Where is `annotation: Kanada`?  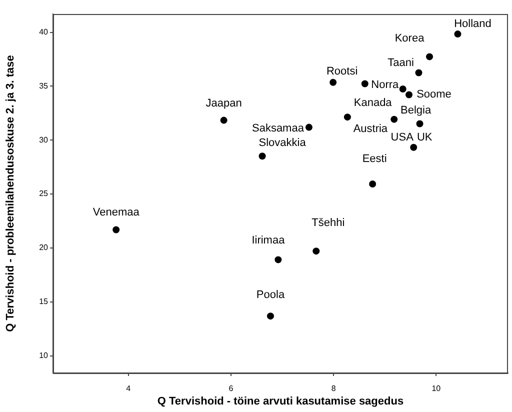 annotation: Kanada is located at coordinates (373, 103).